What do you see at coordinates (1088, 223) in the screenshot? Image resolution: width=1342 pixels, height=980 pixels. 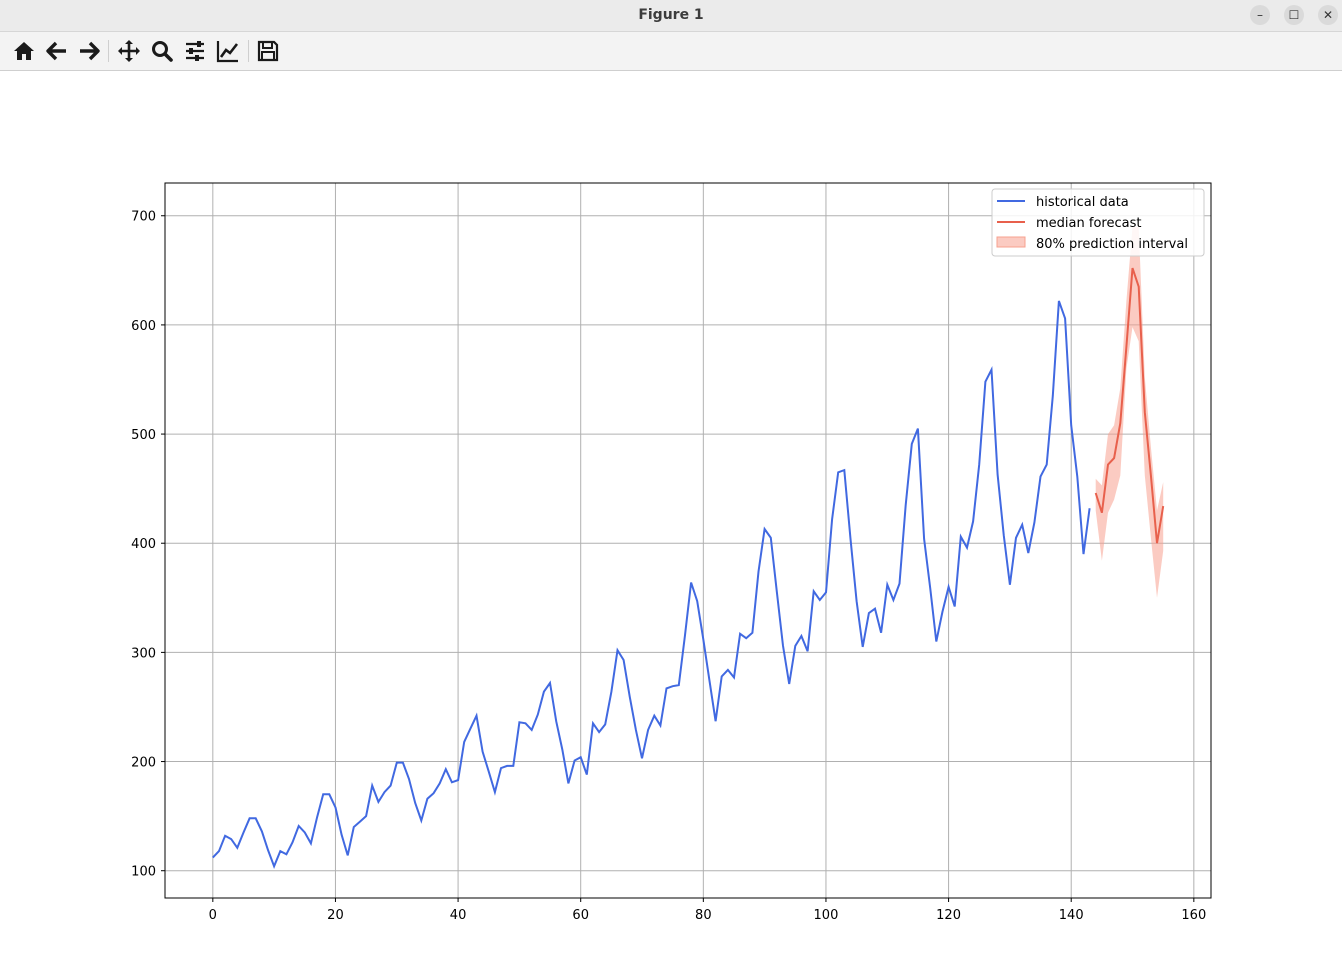 I see `legend-median-label: median forecast` at bounding box center [1088, 223].